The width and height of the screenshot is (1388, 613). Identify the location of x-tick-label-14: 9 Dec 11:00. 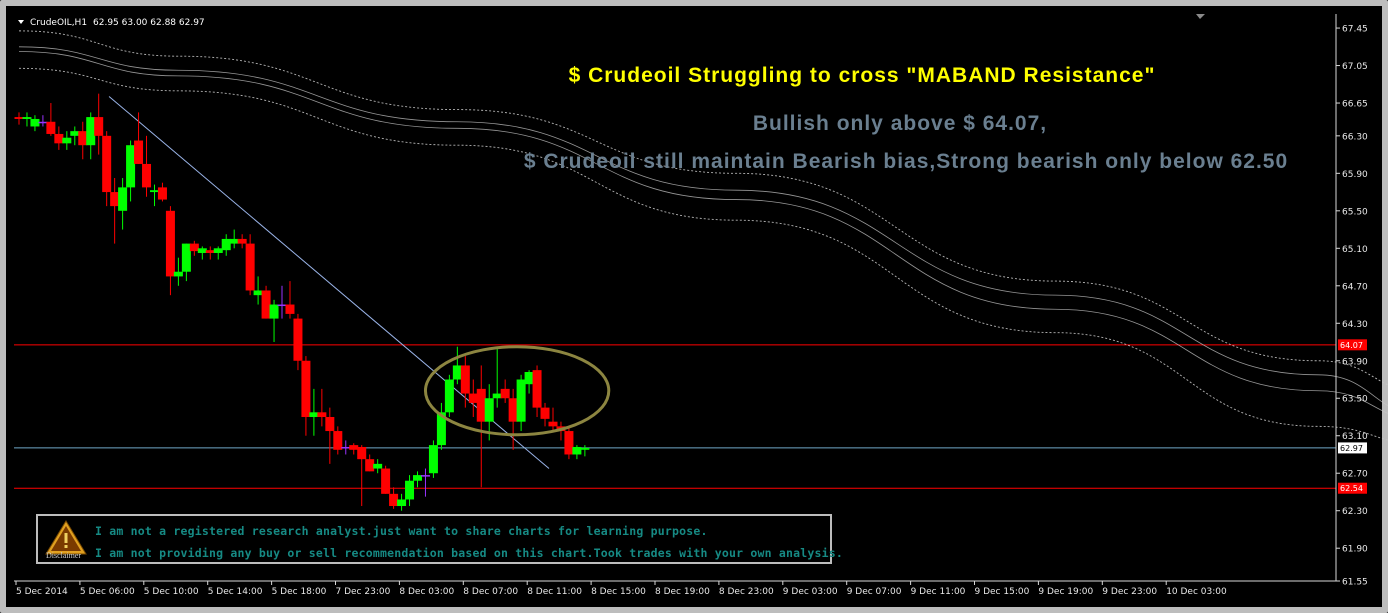
(938, 592).